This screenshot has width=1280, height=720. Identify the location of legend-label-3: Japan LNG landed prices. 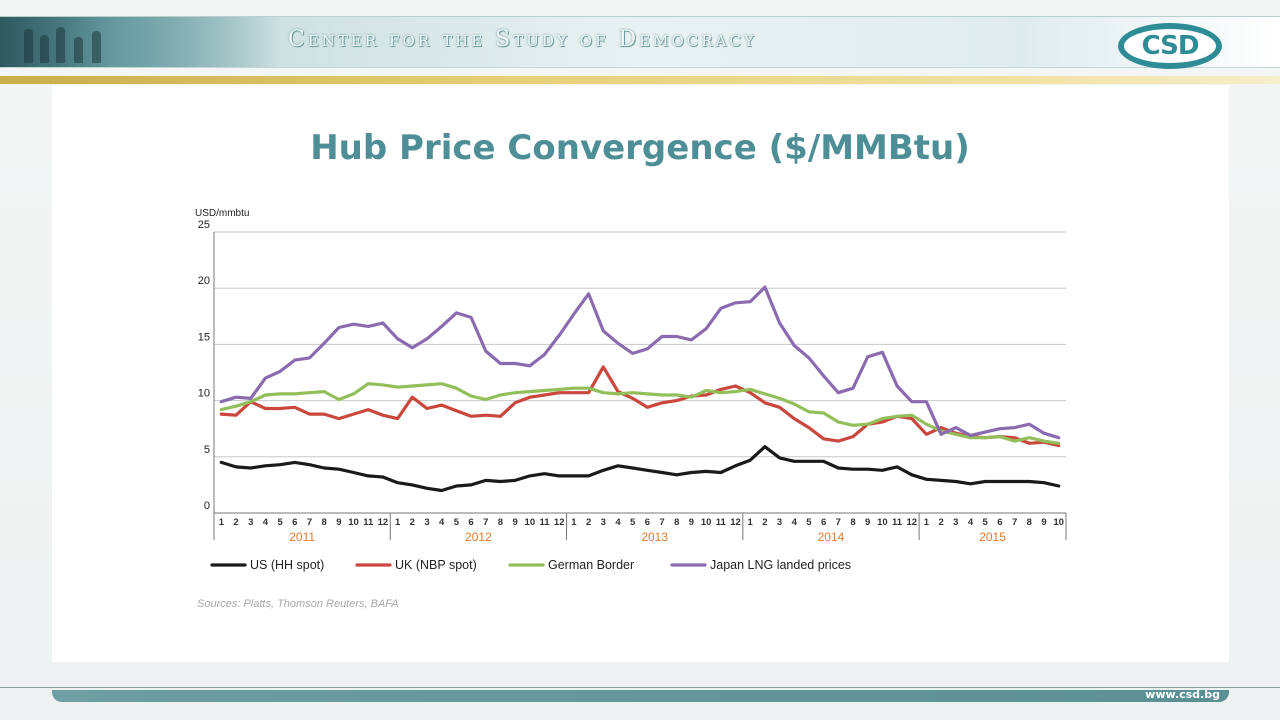
(780, 565).